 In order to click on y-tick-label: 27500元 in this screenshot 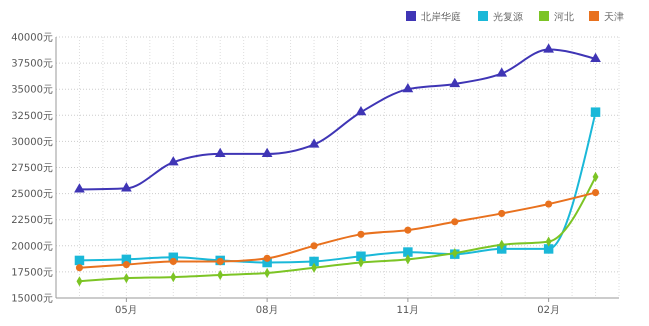, I will do `click(32, 168)`.